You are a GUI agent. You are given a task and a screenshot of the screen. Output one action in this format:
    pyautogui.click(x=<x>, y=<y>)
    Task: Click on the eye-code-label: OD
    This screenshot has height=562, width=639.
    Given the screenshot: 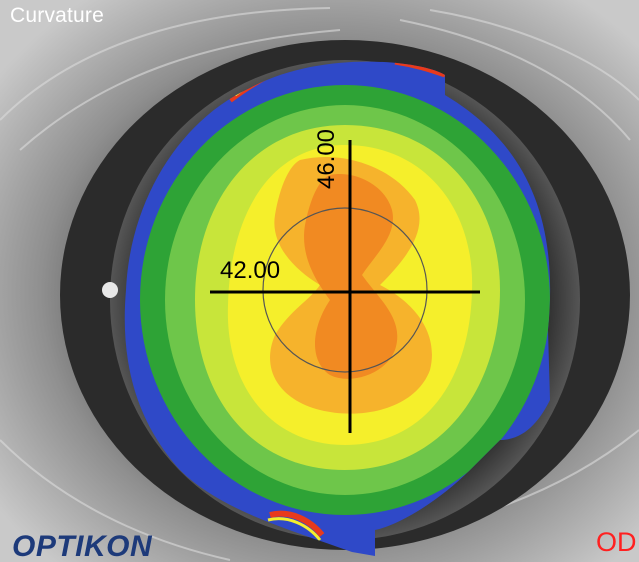 What is the action you would take?
    pyautogui.click(x=616, y=542)
    